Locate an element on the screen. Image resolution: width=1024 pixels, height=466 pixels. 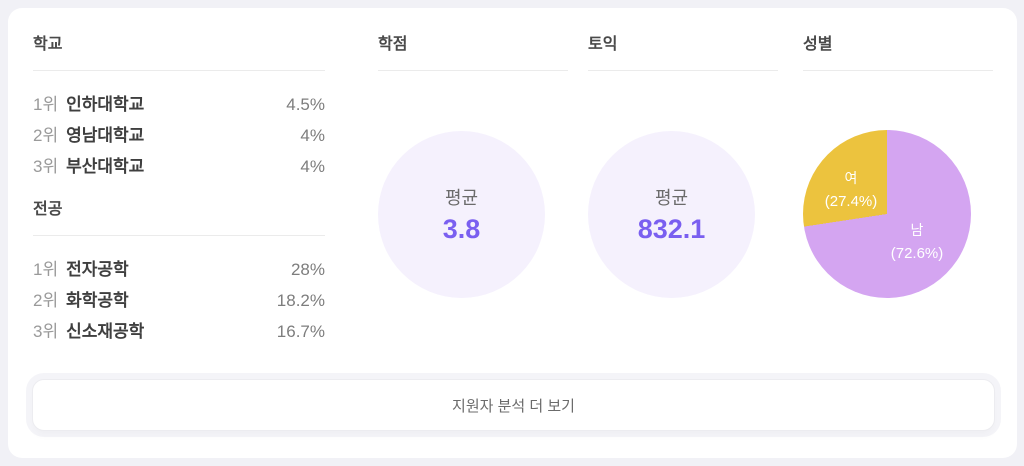
pie-female-percent: (27.4%) is located at coordinates (851, 201).